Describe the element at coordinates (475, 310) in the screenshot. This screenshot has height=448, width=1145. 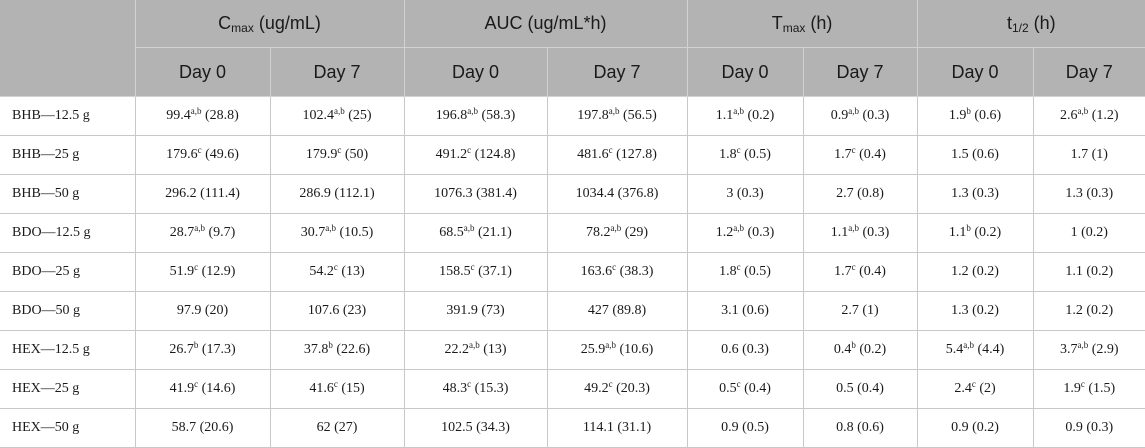
I see `cell-value: 391.9 (73)` at that location.